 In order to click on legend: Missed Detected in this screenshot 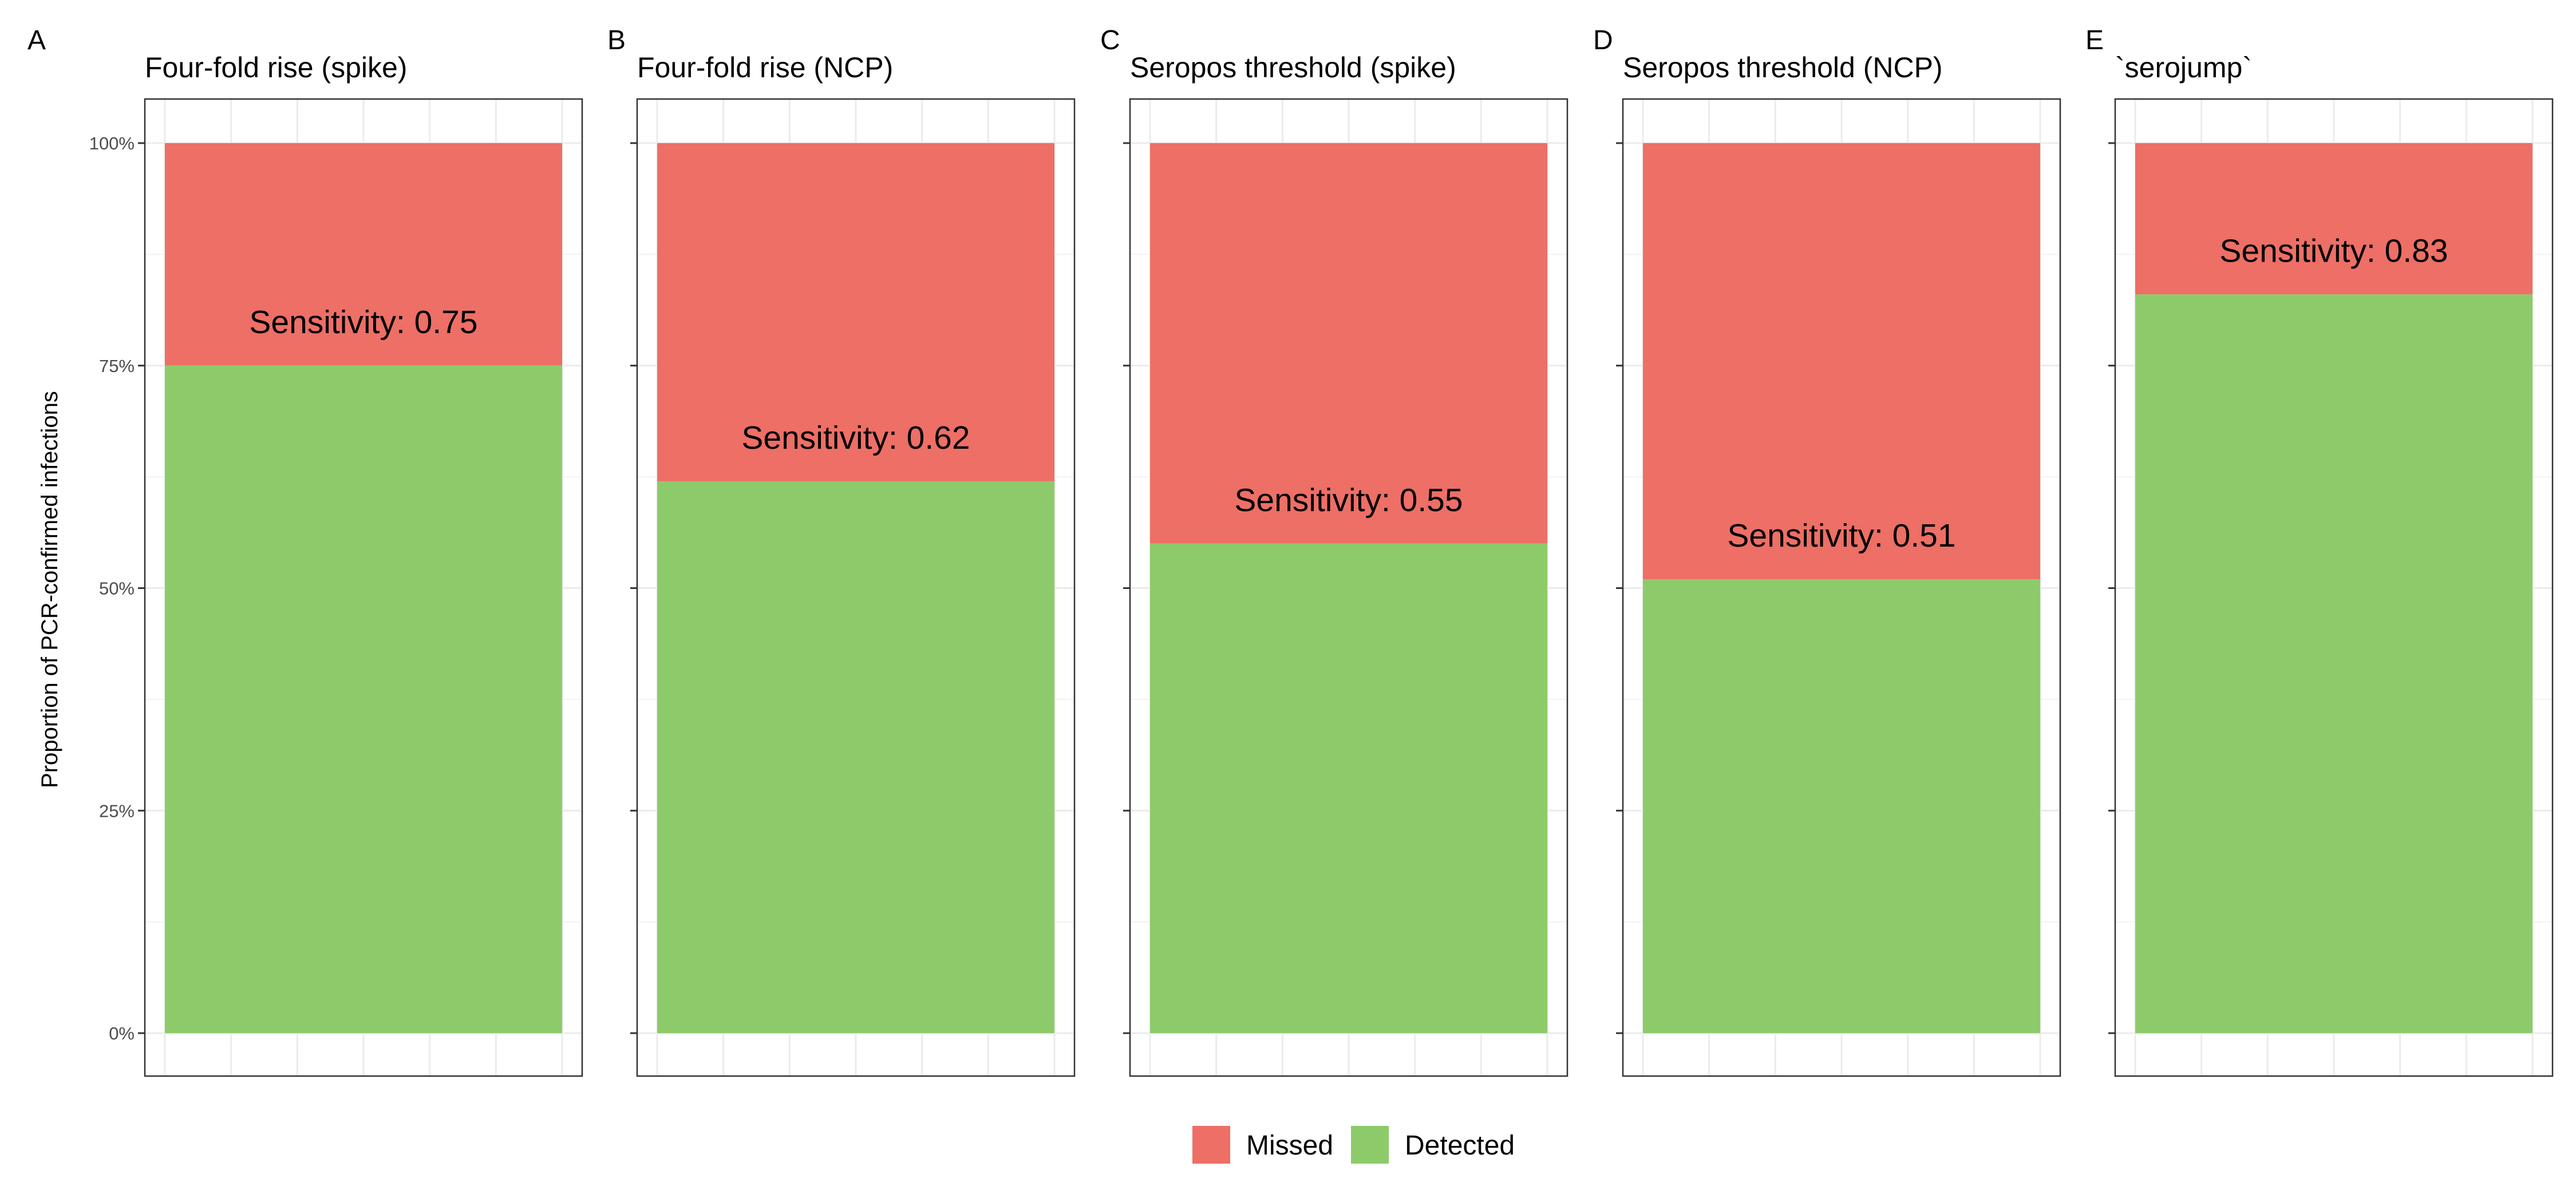, I will do `click(1353, 1145)`.